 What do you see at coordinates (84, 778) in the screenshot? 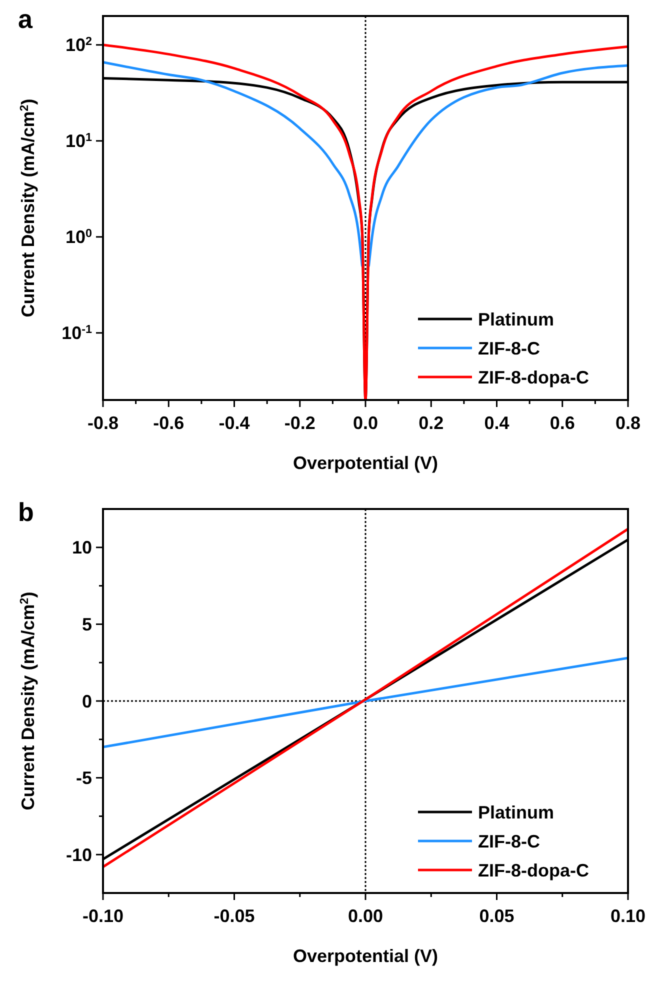
I see `y-tick-label: -5` at bounding box center [84, 778].